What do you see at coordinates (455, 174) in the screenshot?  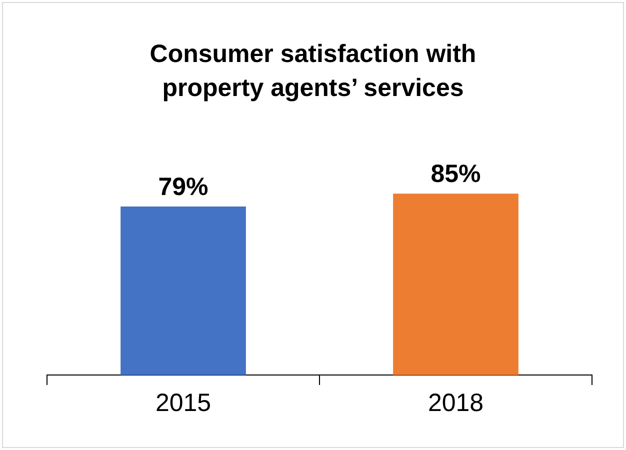 I see `data-label: 85%` at bounding box center [455, 174].